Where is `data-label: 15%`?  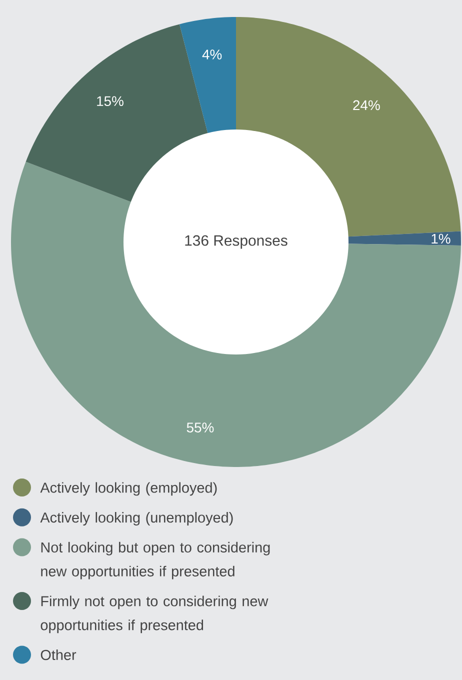
data-label: 15% is located at coordinates (110, 101).